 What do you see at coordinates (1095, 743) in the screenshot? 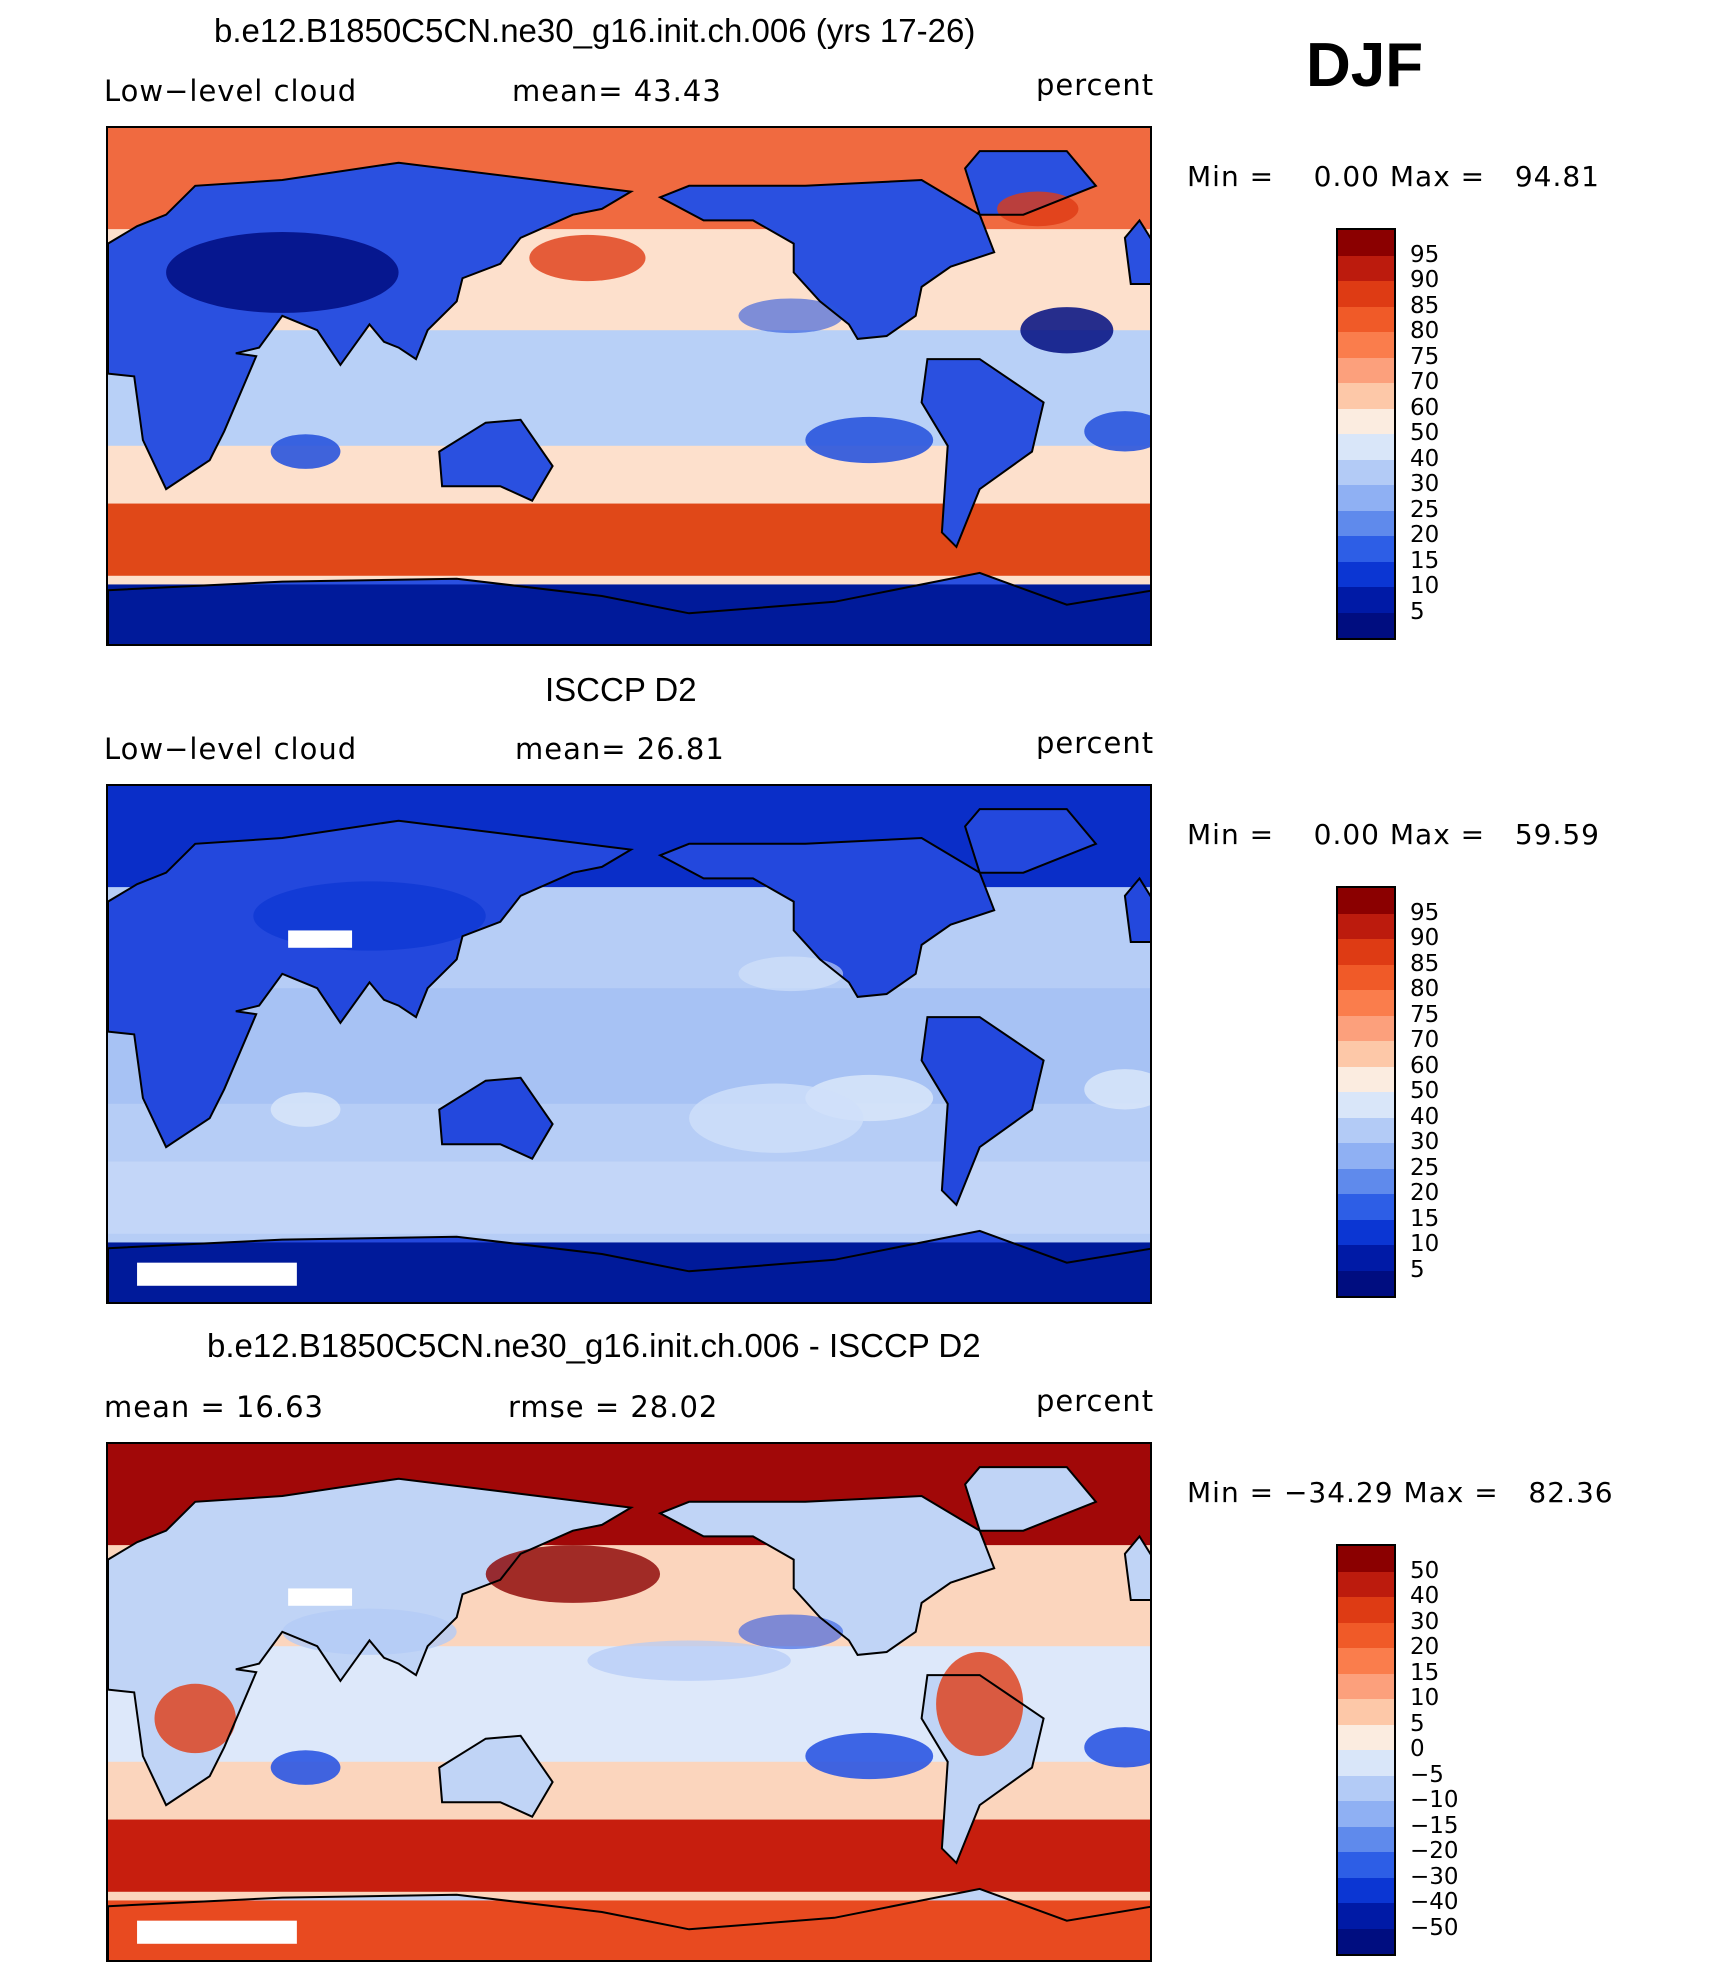
I see `panel-units-label: percent` at bounding box center [1095, 743].